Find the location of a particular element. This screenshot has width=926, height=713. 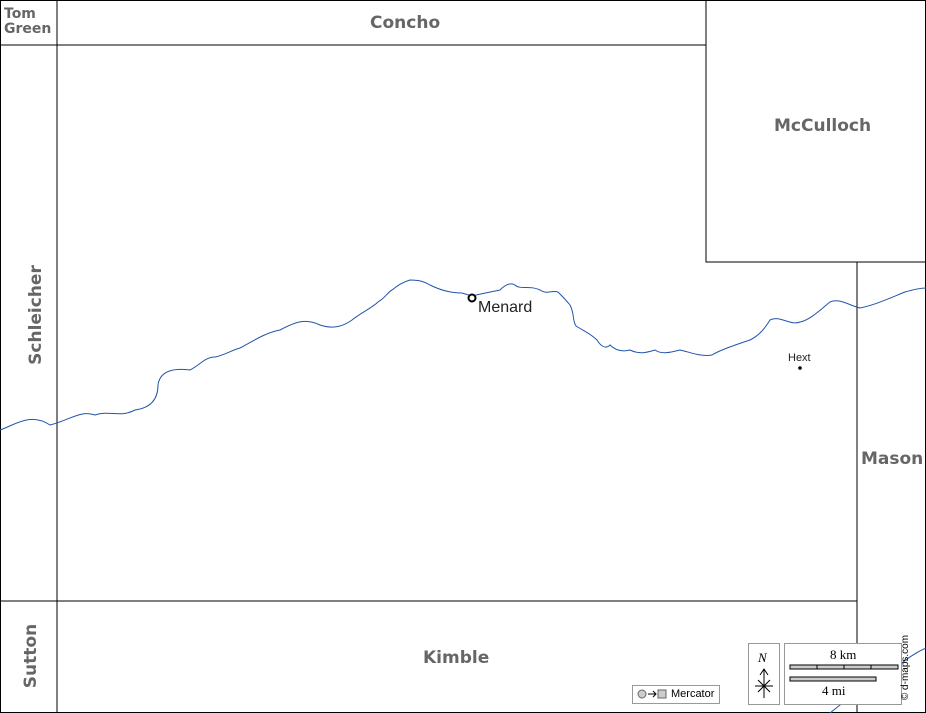

city-label: Menard is located at coordinates (505, 307).